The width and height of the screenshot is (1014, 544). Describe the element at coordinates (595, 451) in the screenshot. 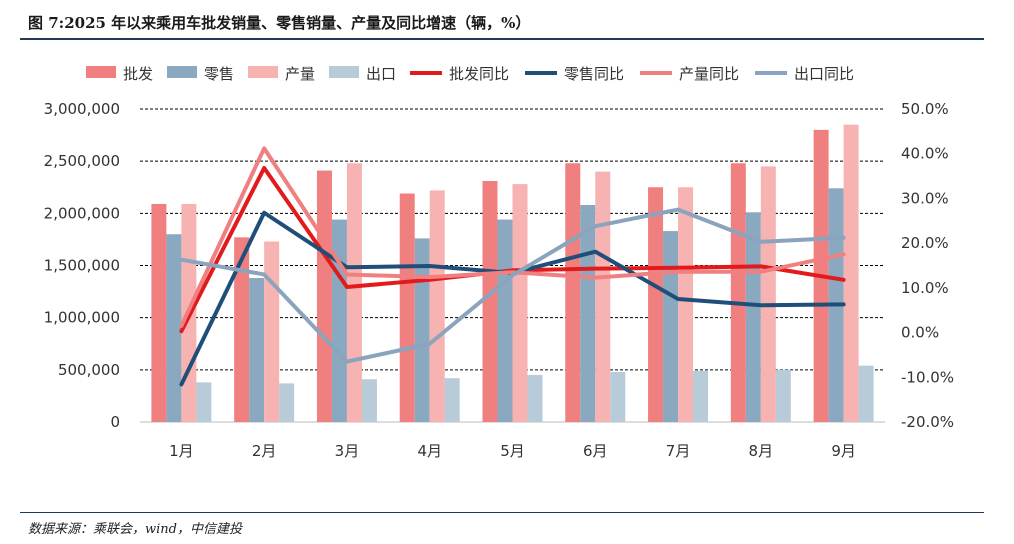

I see `x-tick-label: 6月` at that location.